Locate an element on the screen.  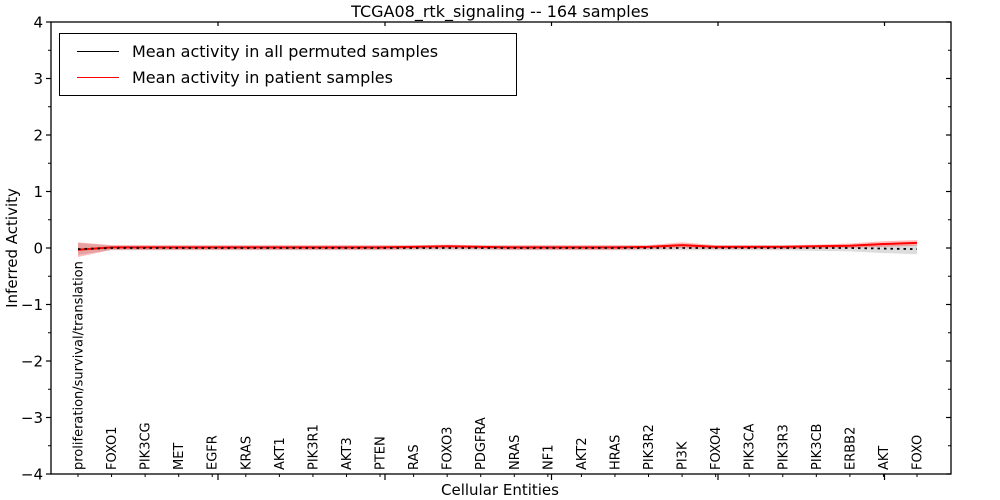
x-tick-label: AKT is located at coordinates (884, 458).